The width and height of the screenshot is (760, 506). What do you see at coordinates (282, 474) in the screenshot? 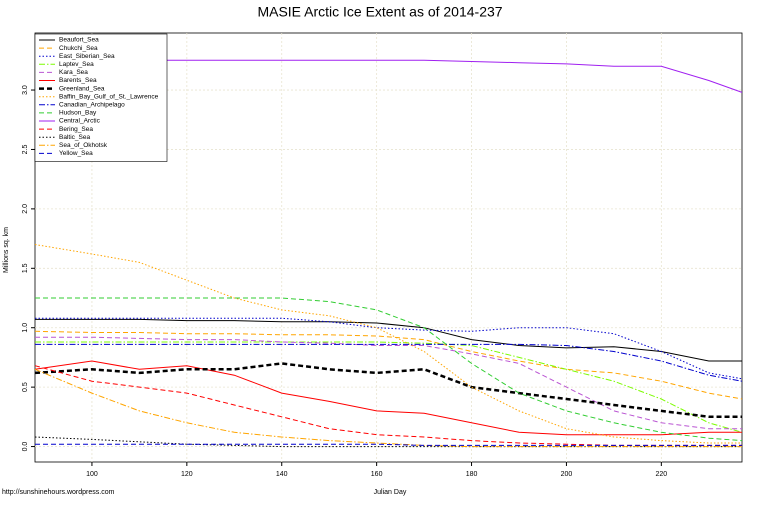
I see `x-tick-label: 140` at bounding box center [282, 474].